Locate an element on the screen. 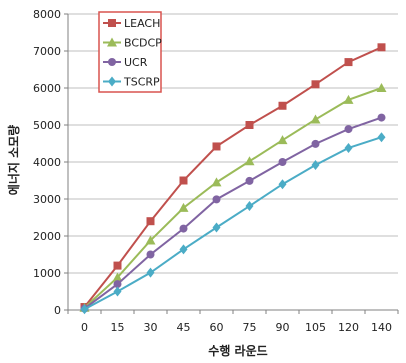 The height and width of the screenshot is (363, 406). x-axis: 0 15 30 45 60 75 90 105 120 140 is located at coordinates (233, 321).